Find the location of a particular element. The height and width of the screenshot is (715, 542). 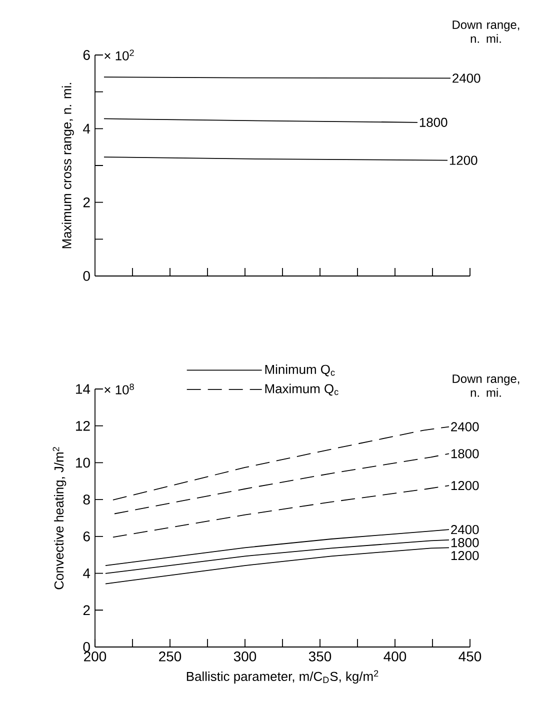

x-tick-label: 200 is located at coordinates (95, 656).